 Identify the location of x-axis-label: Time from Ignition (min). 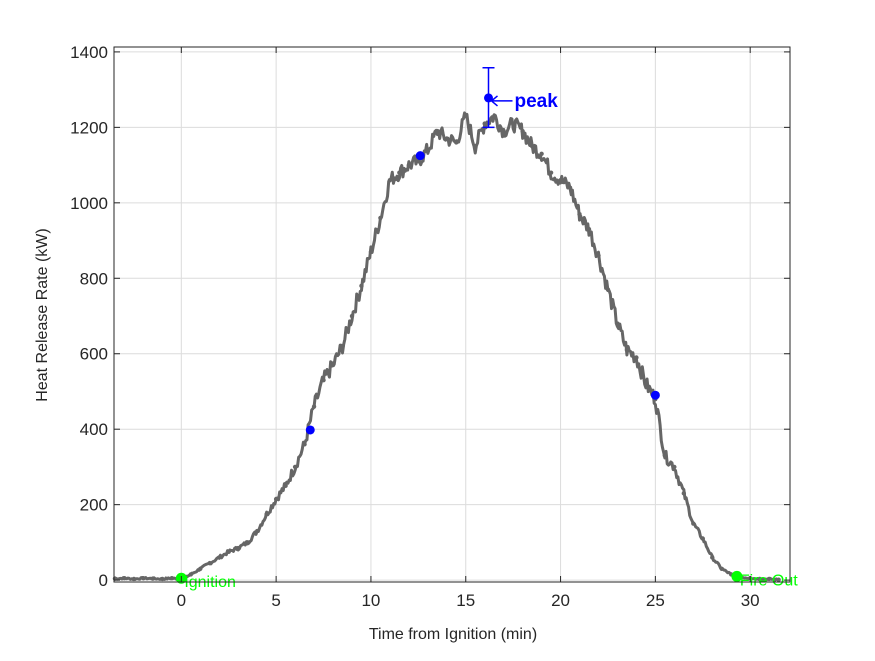
(453, 634).